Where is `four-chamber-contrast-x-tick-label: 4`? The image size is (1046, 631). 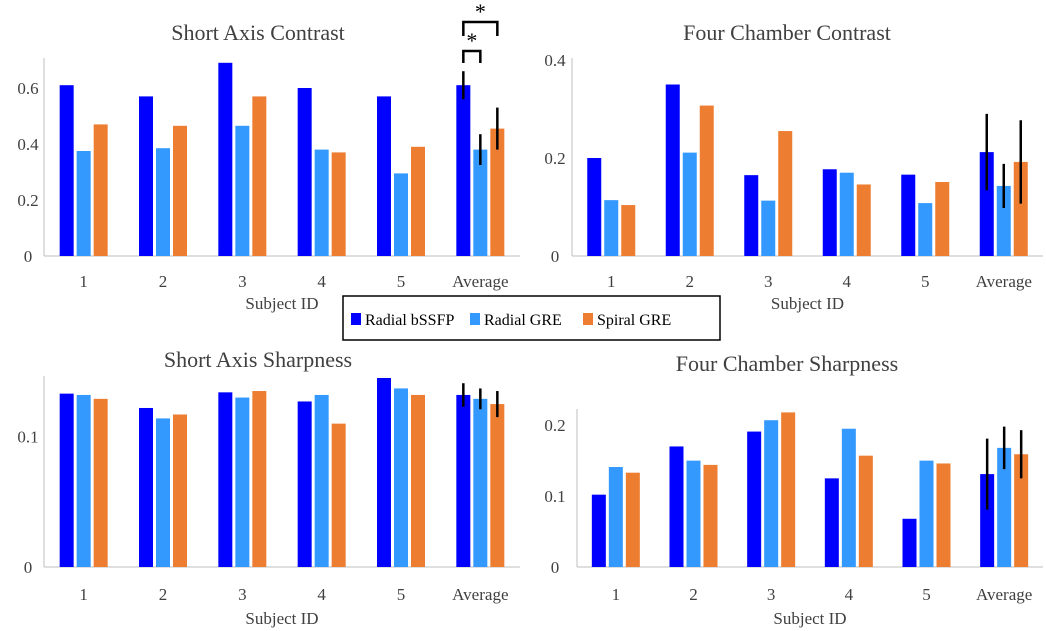
four-chamber-contrast-x-tick-label: 4 is located at coordinates (847, 281).